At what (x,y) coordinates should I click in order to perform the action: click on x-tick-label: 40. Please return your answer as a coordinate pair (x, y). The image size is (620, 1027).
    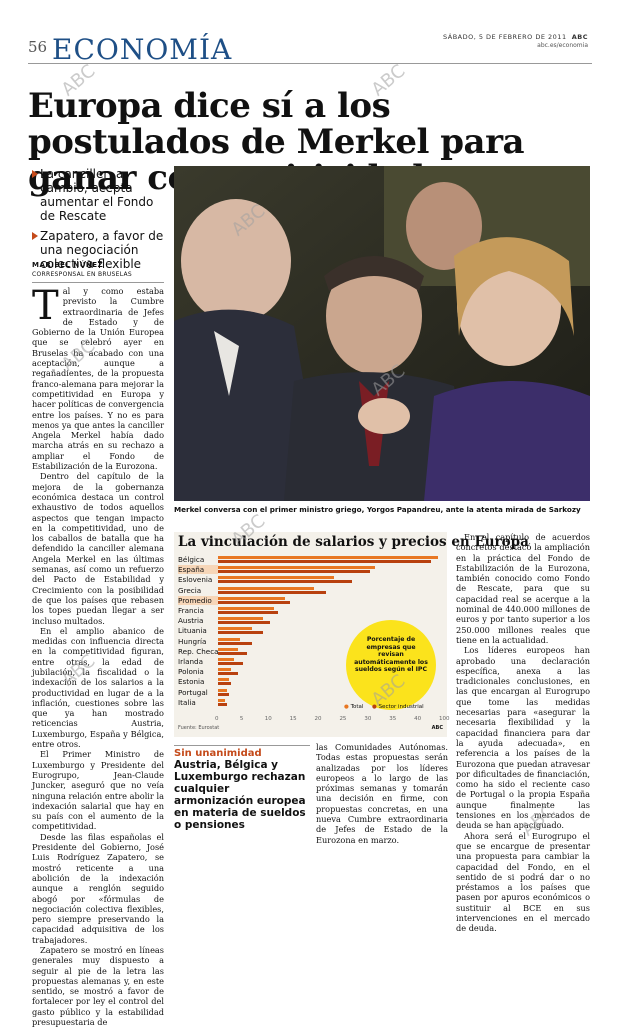
    Looking at the image, I should click on (418, 719).